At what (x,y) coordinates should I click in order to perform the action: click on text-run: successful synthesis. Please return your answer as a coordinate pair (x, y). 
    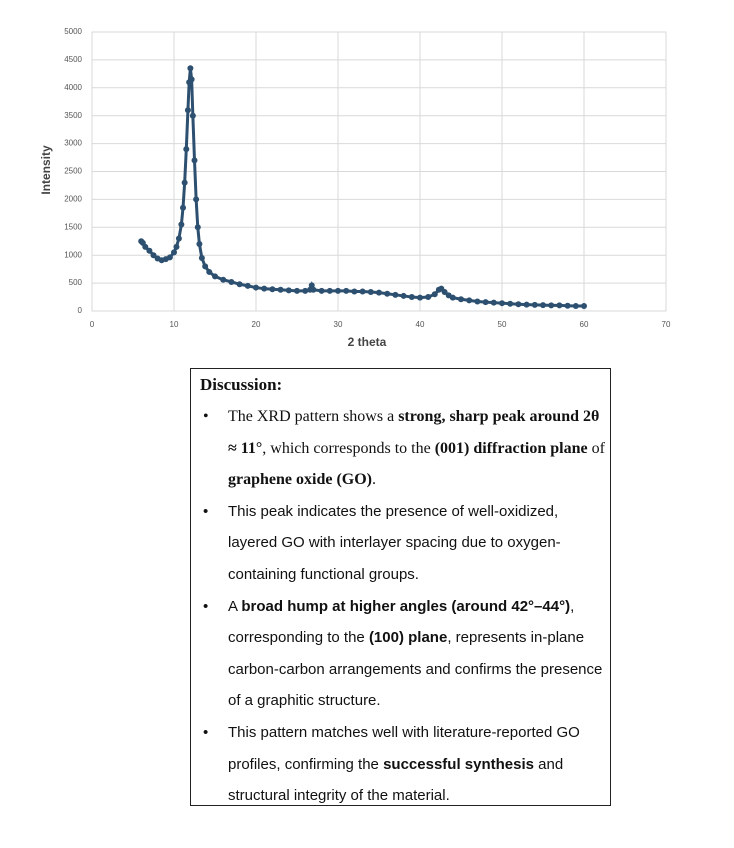
    Looking at the image, I should click on (458, 764).